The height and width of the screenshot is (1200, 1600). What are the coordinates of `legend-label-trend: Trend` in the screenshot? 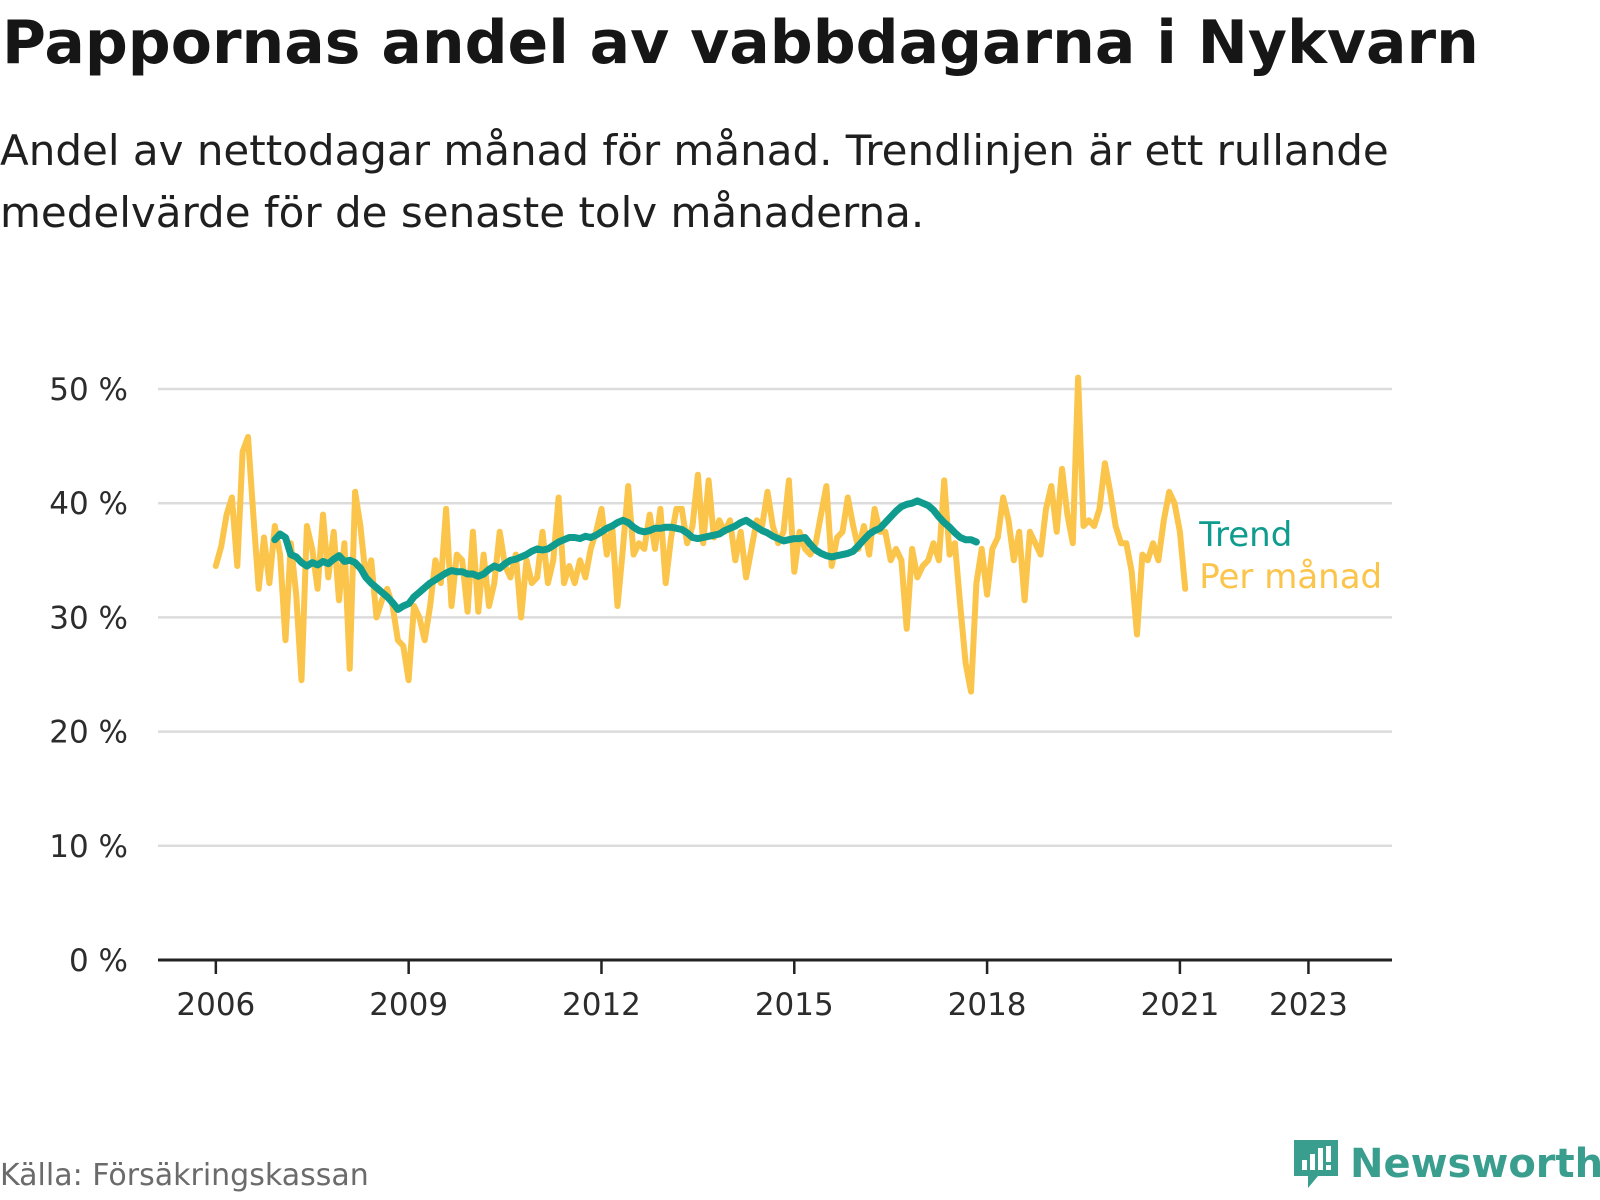 It's located at (1245, 535).